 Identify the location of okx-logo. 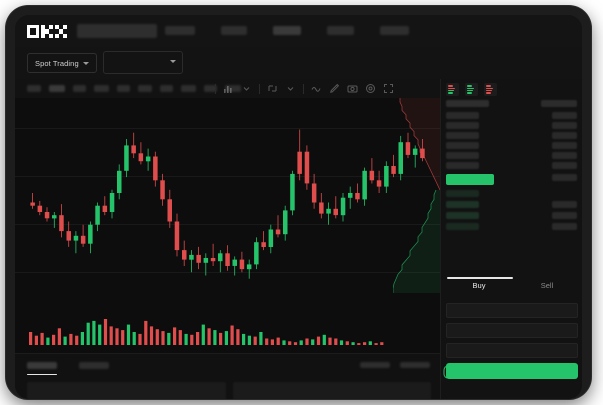
(48, 31).